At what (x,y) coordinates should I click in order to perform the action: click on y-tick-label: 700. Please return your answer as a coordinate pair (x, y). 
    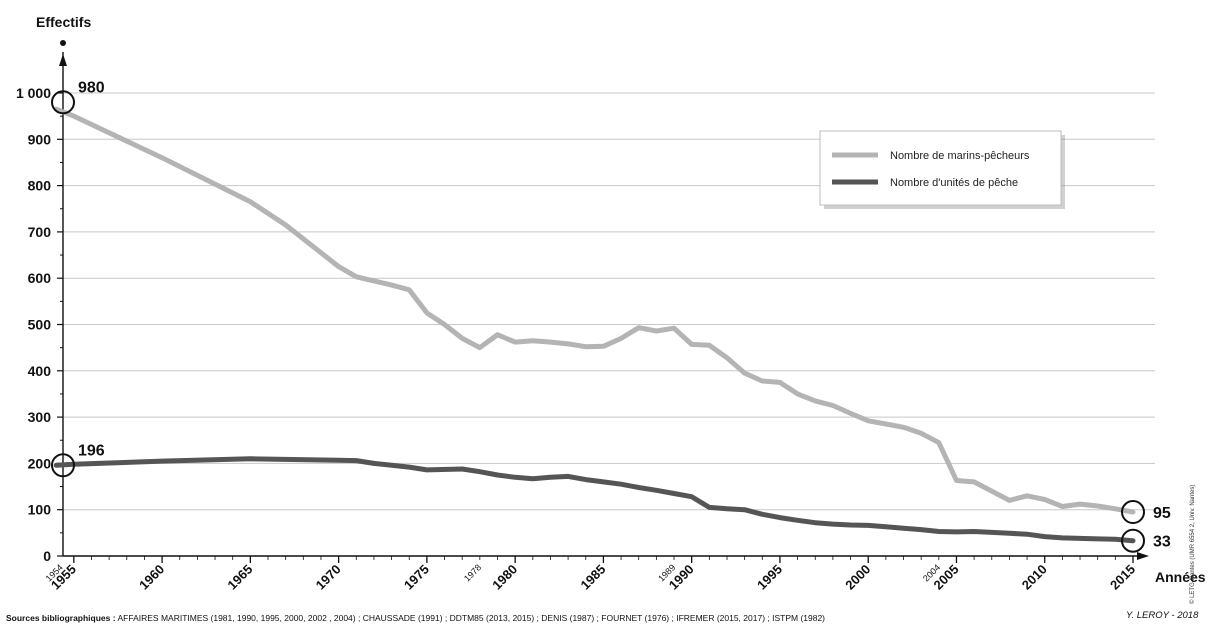
    Looking at the image, I should click on (40, 232).